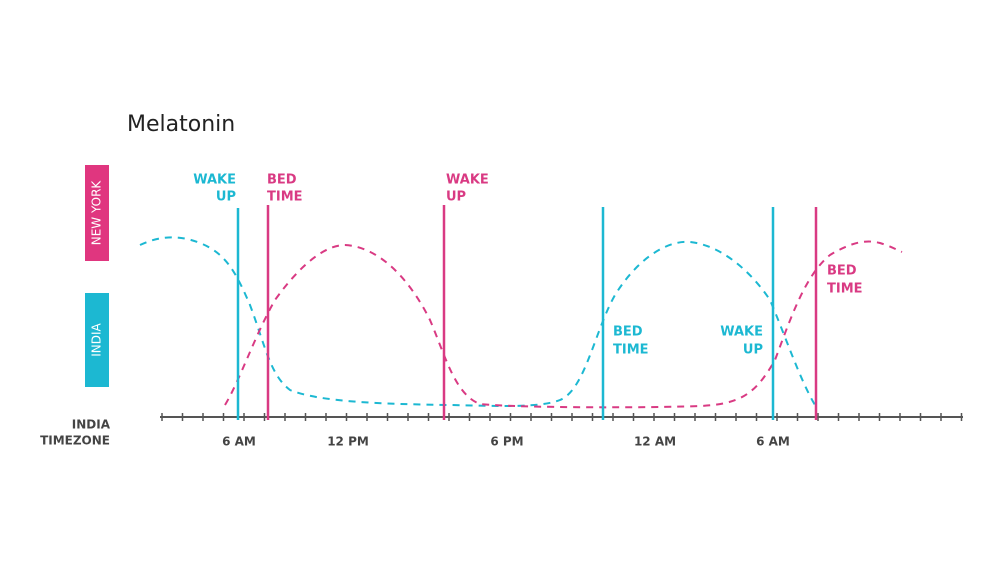 Image resolution: width=1000 pixels, height=562 pixels. Describe the element at coordinates (75, 441) in the screenshot. I see `axis-label: TIMEZONE` at that location.